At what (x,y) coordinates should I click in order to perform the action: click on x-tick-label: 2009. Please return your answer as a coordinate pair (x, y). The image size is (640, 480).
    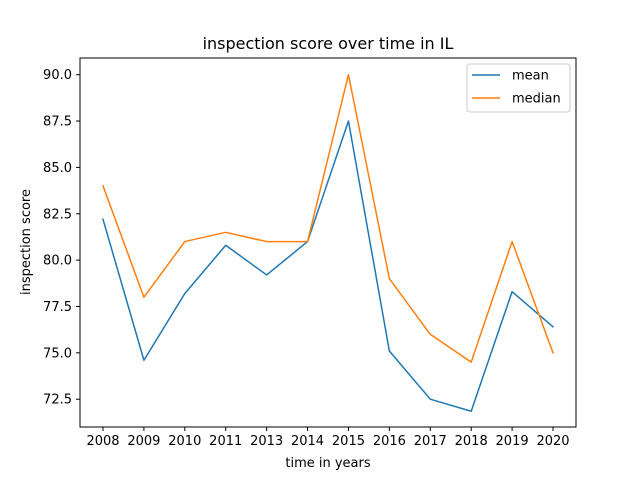
    Looking at the image, I should click on (143, 441).